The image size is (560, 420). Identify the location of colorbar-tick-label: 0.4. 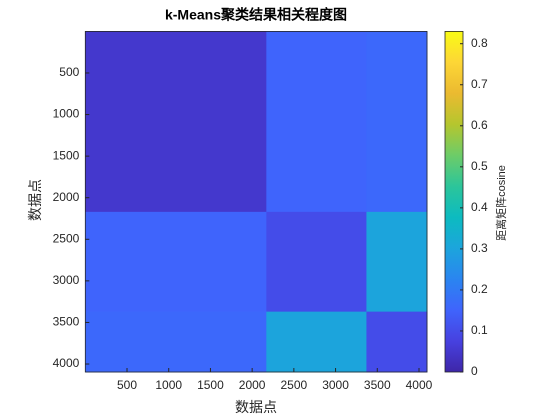
(479, 207).